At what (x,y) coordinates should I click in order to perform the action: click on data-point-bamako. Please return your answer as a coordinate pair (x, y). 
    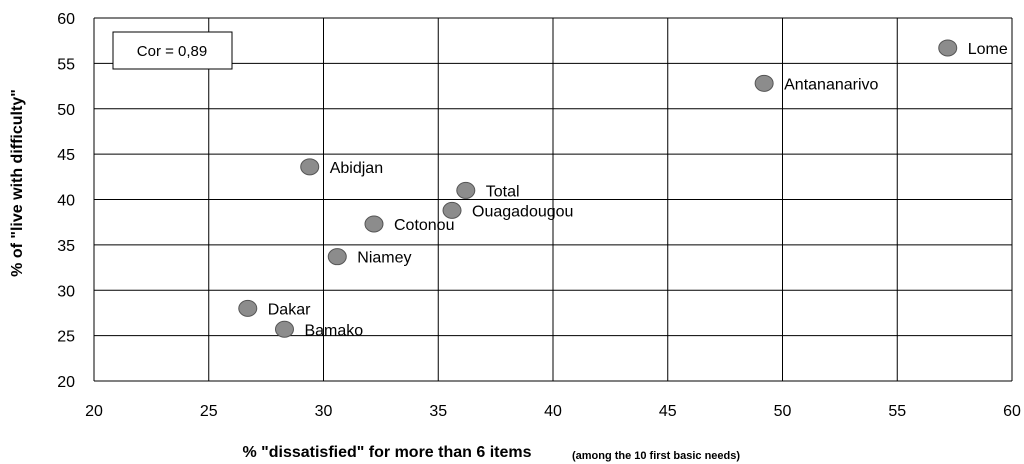
    Looking at the image, I should click on (284, 329).